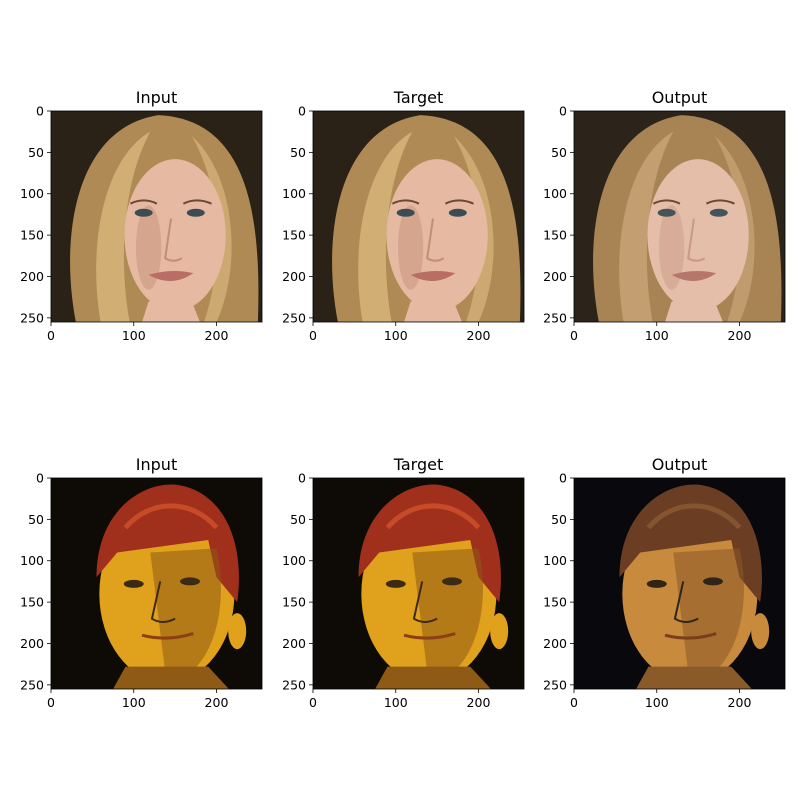  I want to click on lips, so click(171, 276).